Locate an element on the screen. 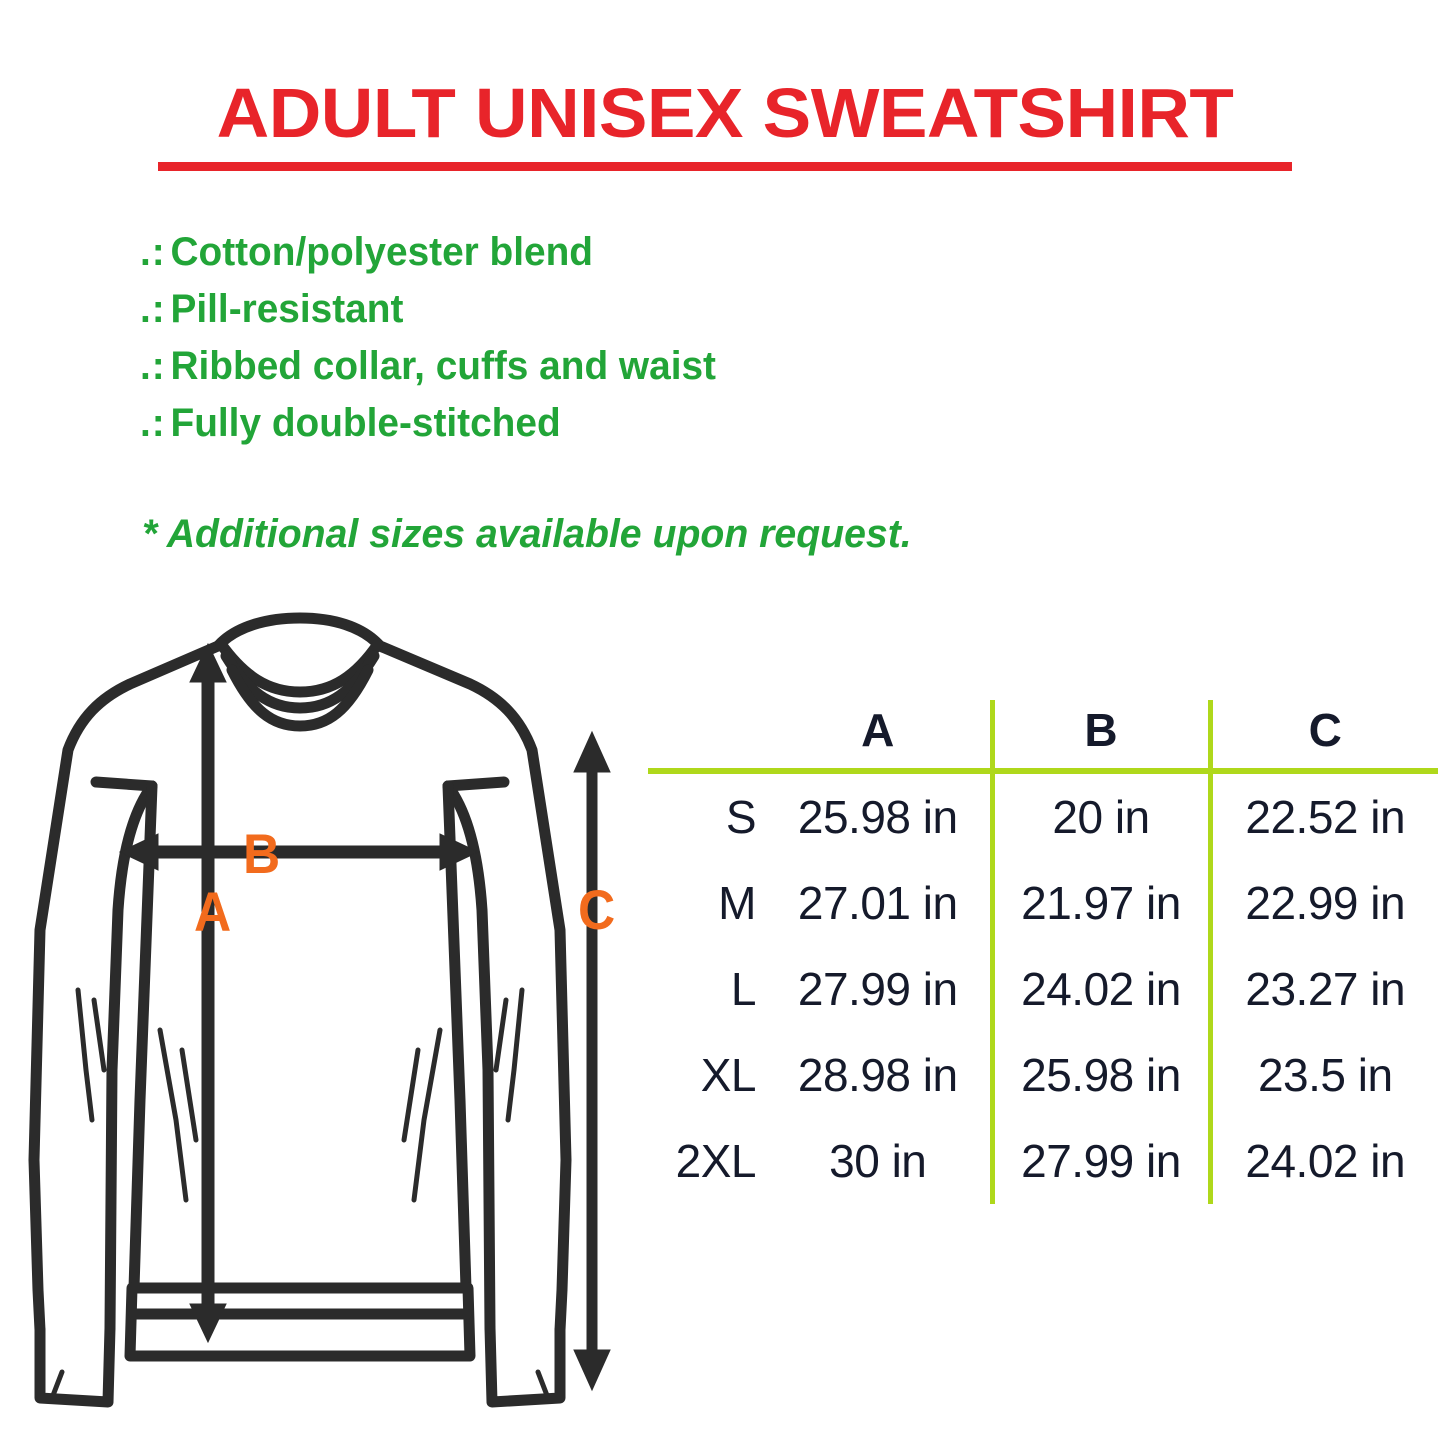 The image size is (1445, 1445). cell-size: XL is located at coordinates (728, 1075).